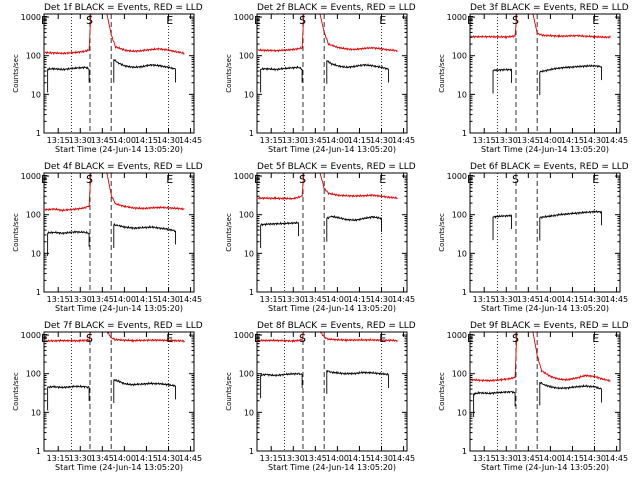 The image size is (640, 480). What do you see at coordinates (123, 8) in the screenshot?
I see `panel-title: Det 1f BLACK = Events, RED = LLD` at bounding box center [123, 8].